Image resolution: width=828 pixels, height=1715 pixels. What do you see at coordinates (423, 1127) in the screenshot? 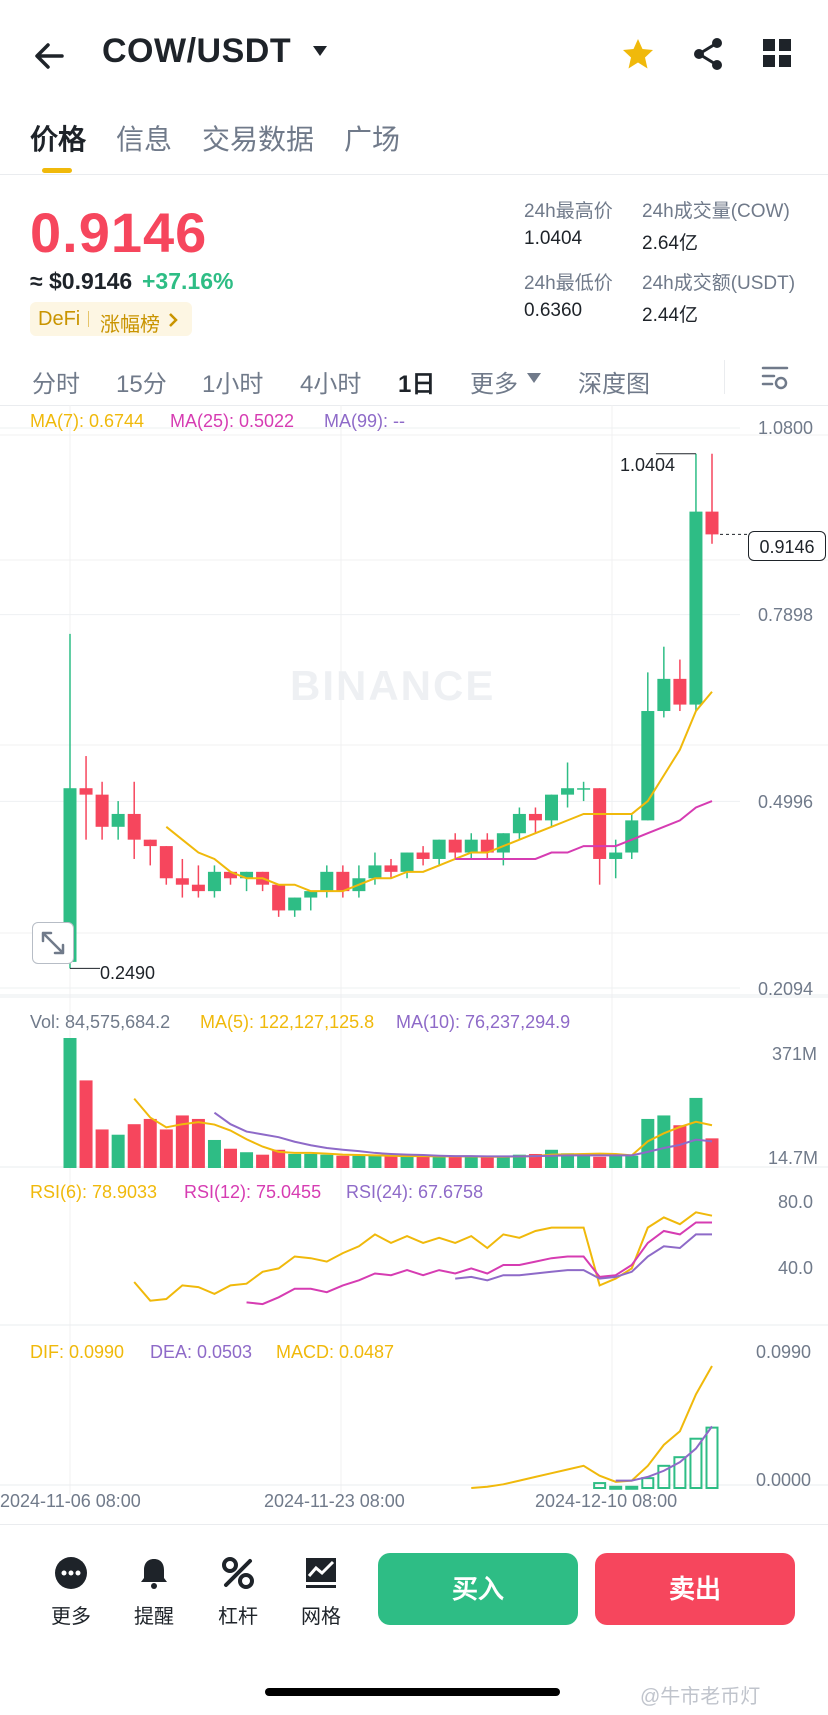
I see `vol-ma5-line` at bounding box center [423, 1127].